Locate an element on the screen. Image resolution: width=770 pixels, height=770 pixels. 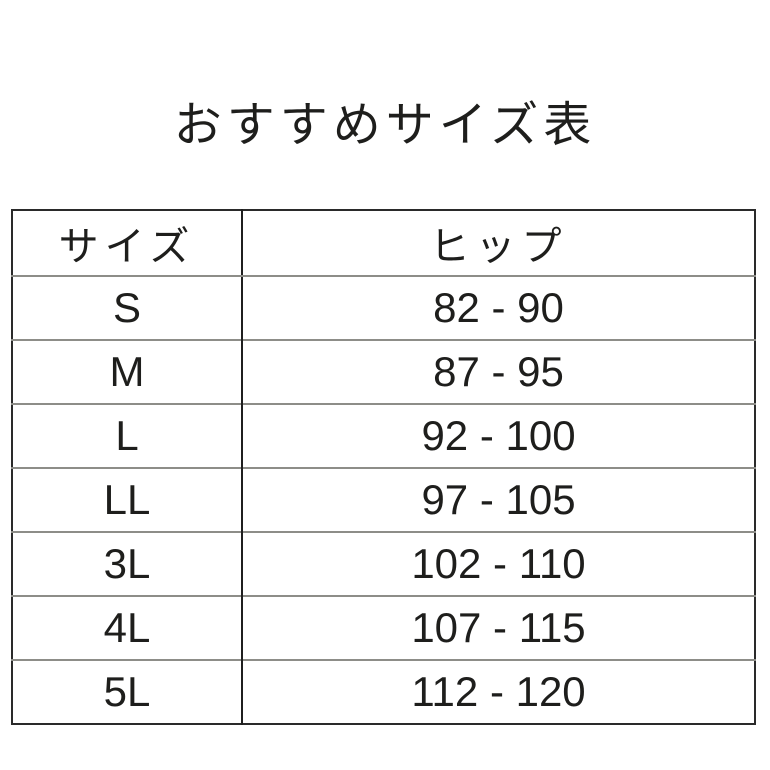
hip-cell: 97 - 105 is located at coordinates (498, 499).